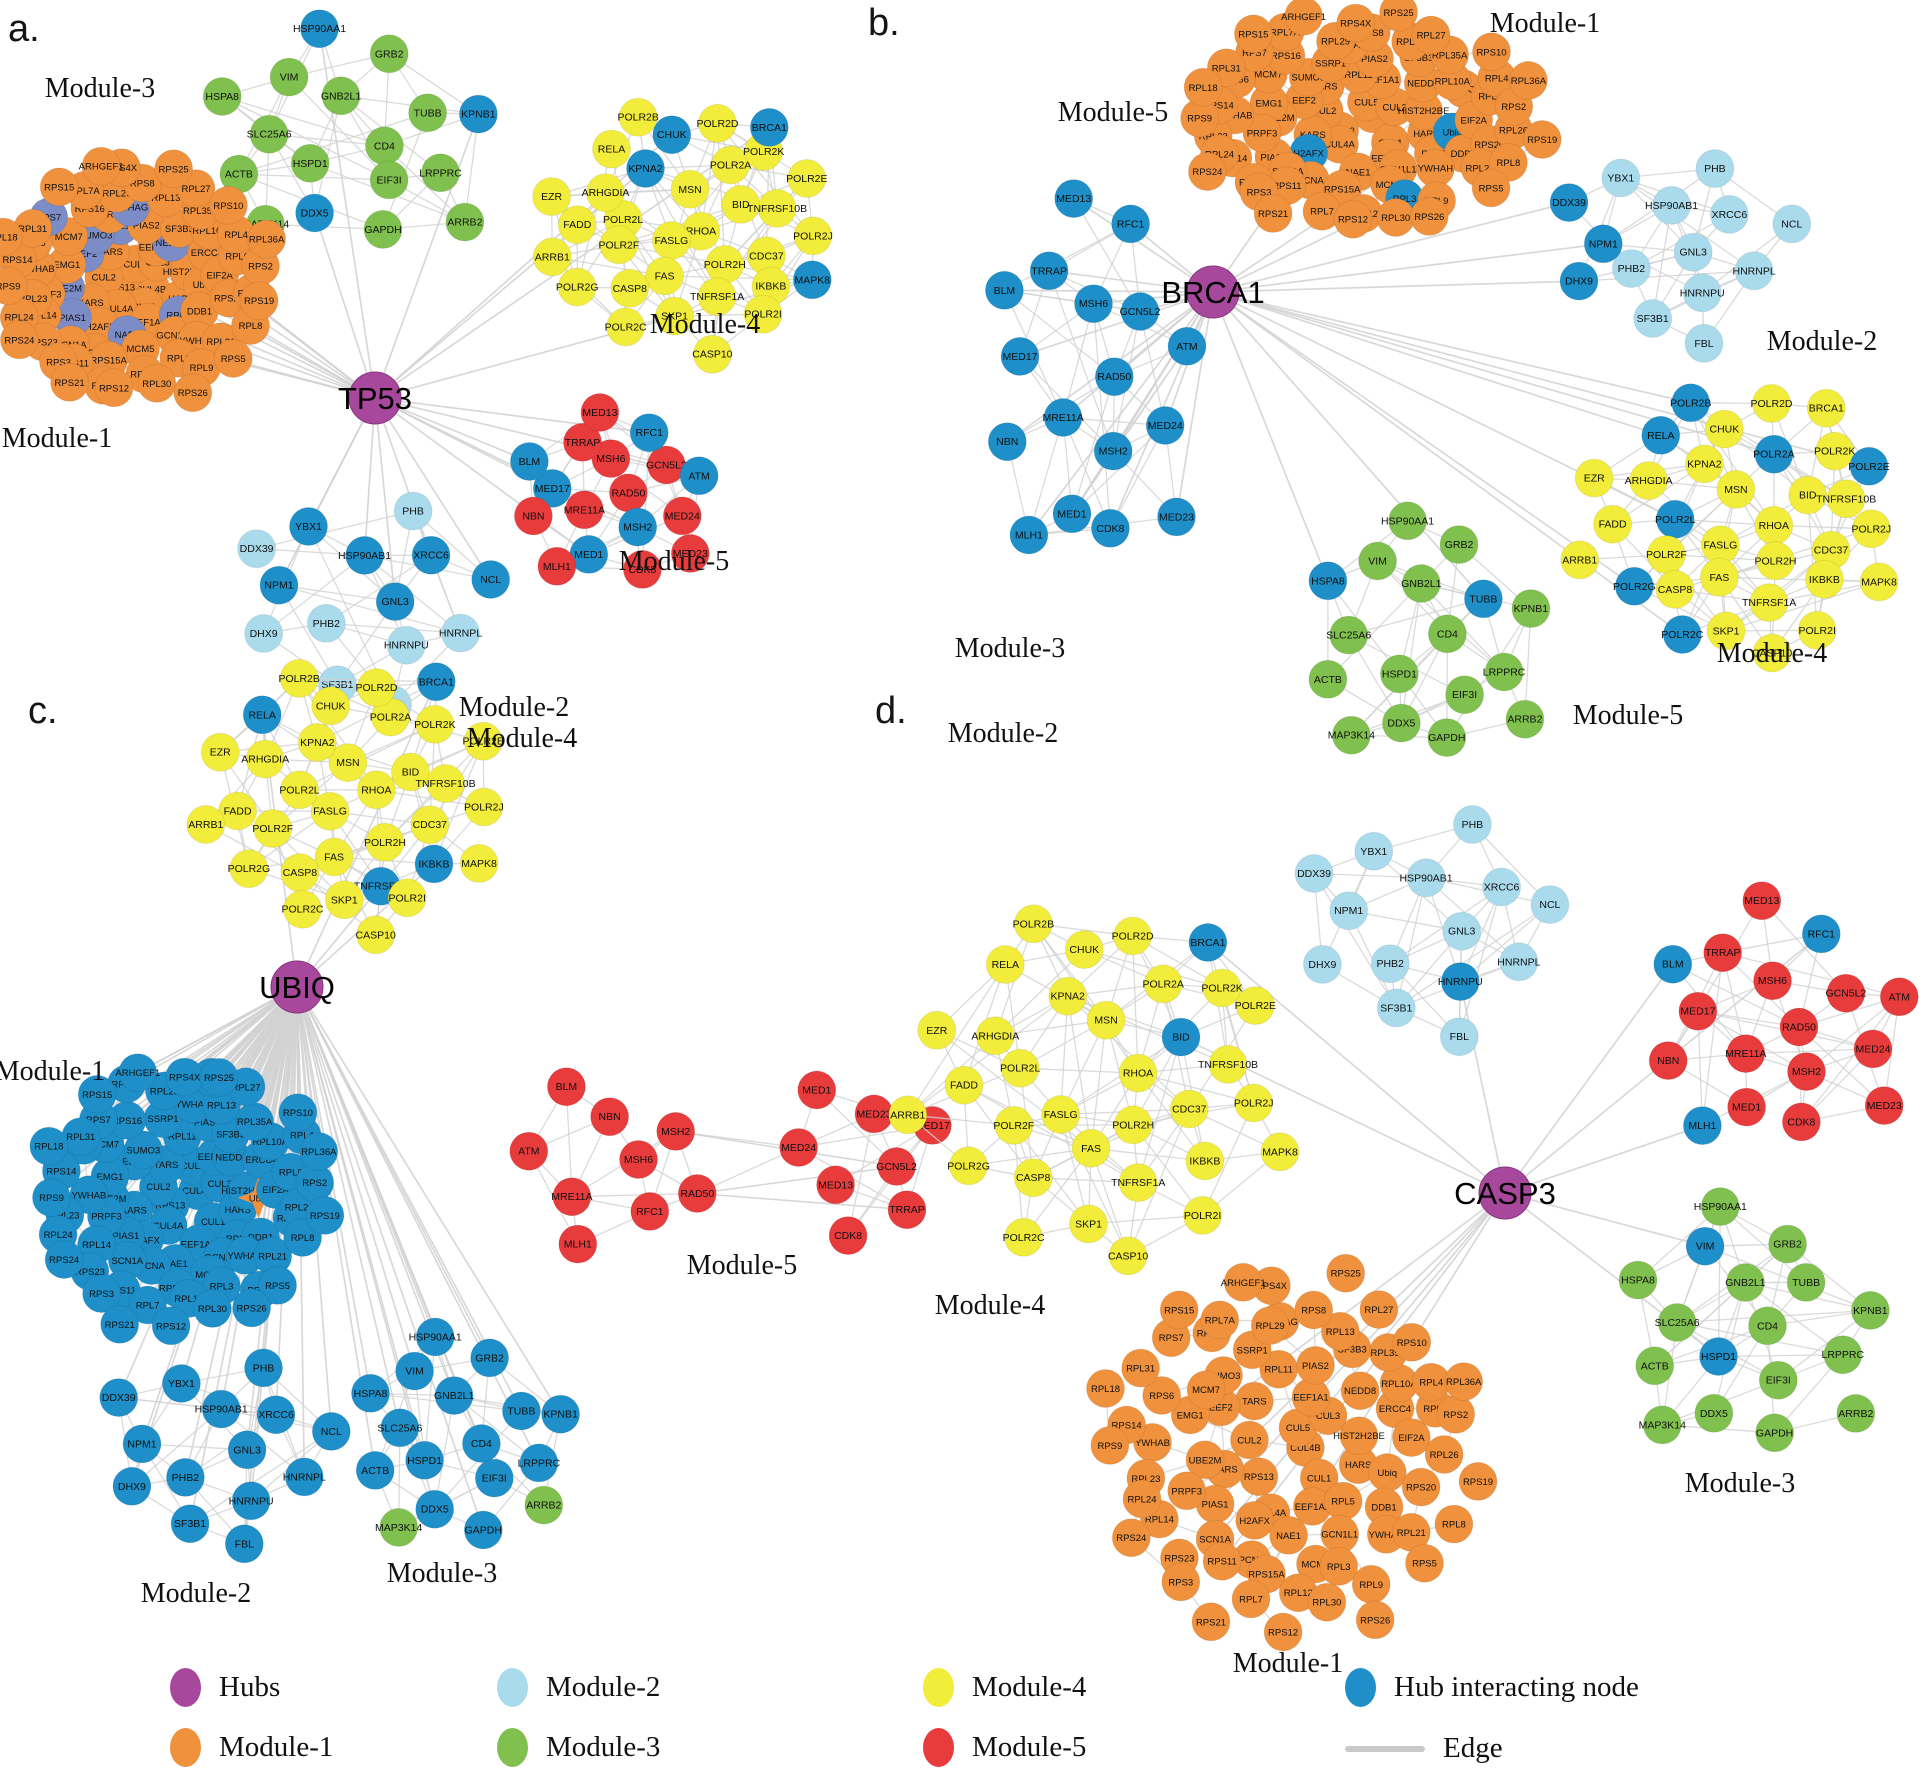 This screenshot has height=1775, width=1923. Describe the element at coordinates (1110, 529) in the screenshot. I see `gene-node-label: CDK8` at that location.